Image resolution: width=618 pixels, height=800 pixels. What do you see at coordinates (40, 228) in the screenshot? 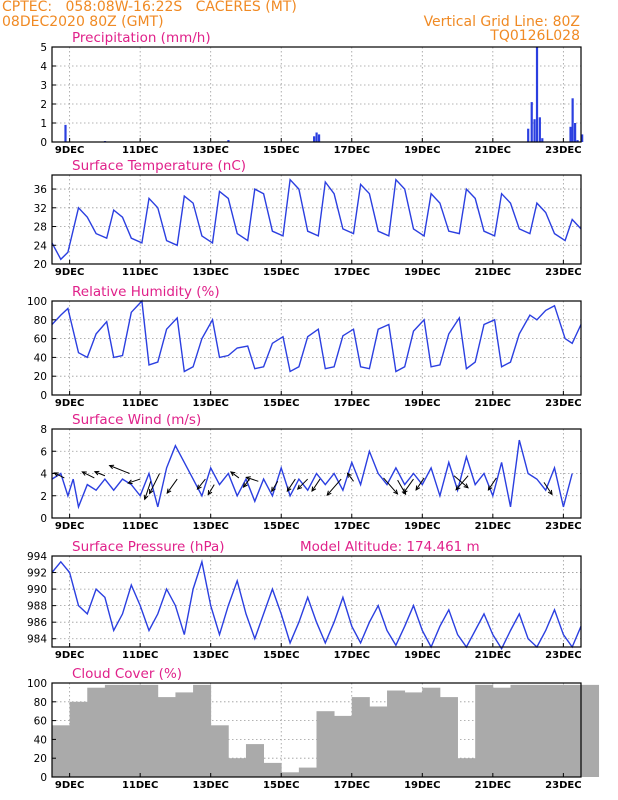
I see `y-tick-label: 28` at bounding box center [40, 228].